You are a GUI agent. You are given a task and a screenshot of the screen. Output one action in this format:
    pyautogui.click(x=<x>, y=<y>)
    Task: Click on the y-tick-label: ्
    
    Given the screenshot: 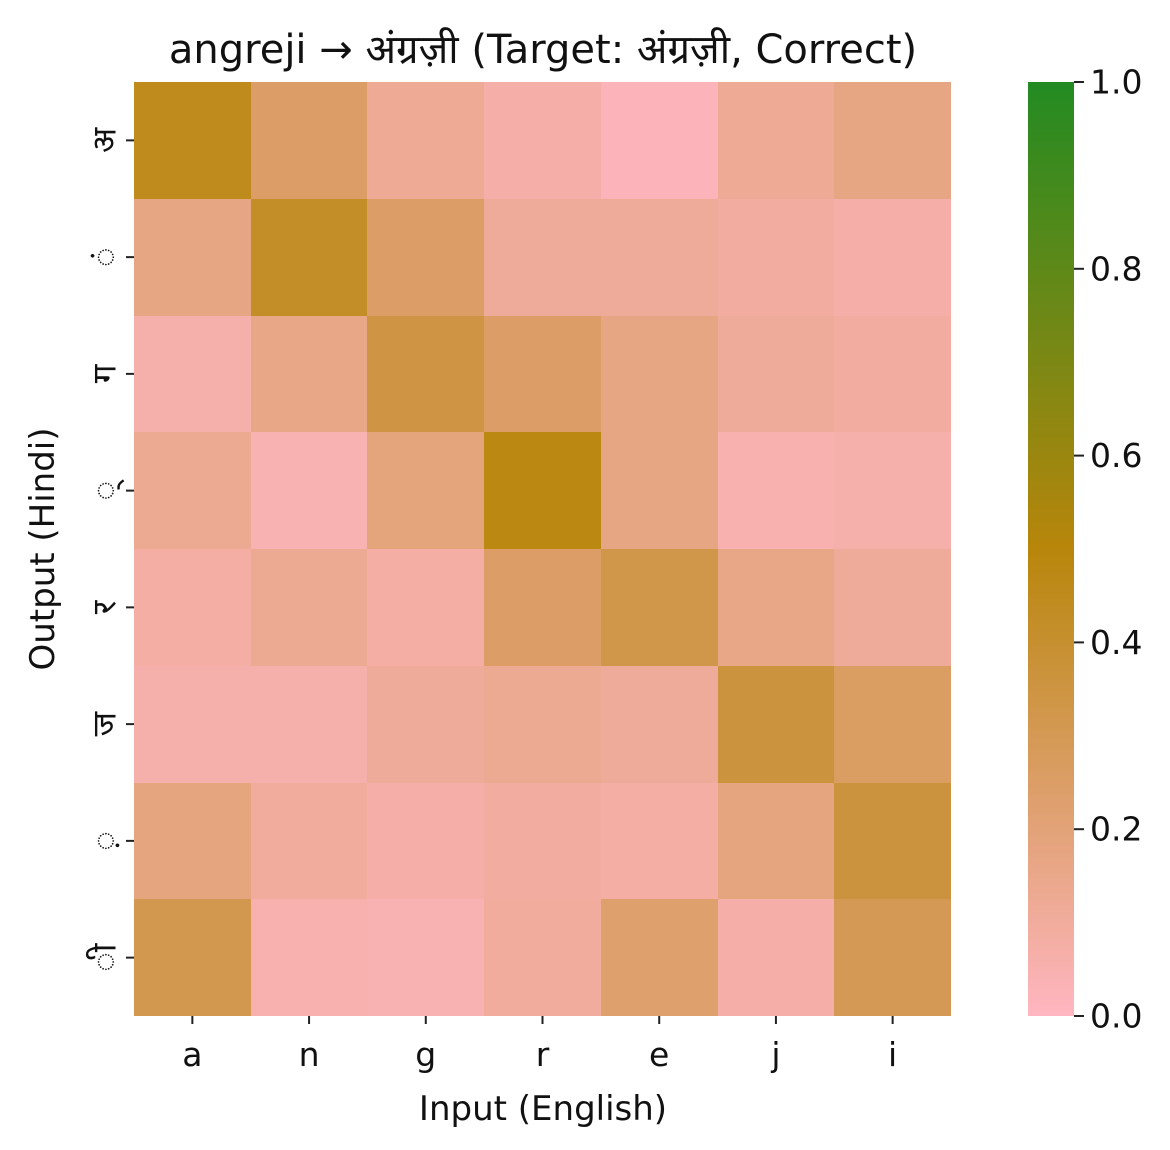 What is the action you would take?
    pyautogui.click(x=105, y=490)
    